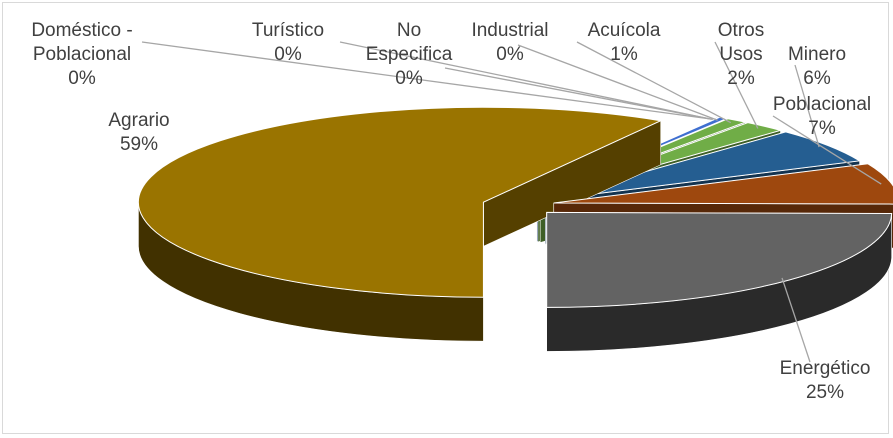 This screenshot has height=438, width=893. What do you see at coordinates (409, 54) in the screenshot?
I see `slice-label: No Especifica 0%` at bounding box center [409, 54].